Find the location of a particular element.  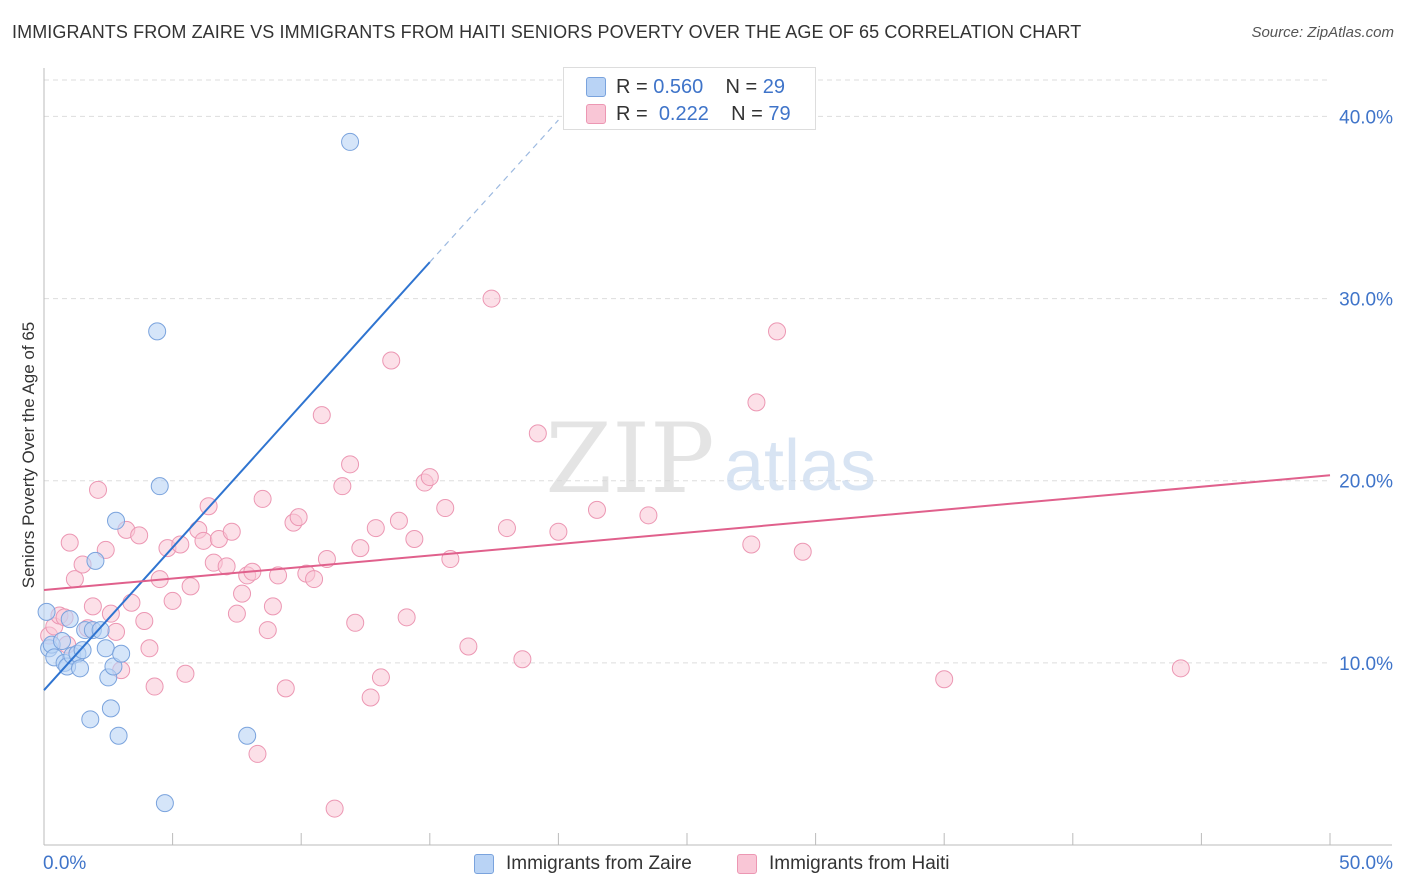

watermark-zip: ZIP is located at coordinates (629, 459).